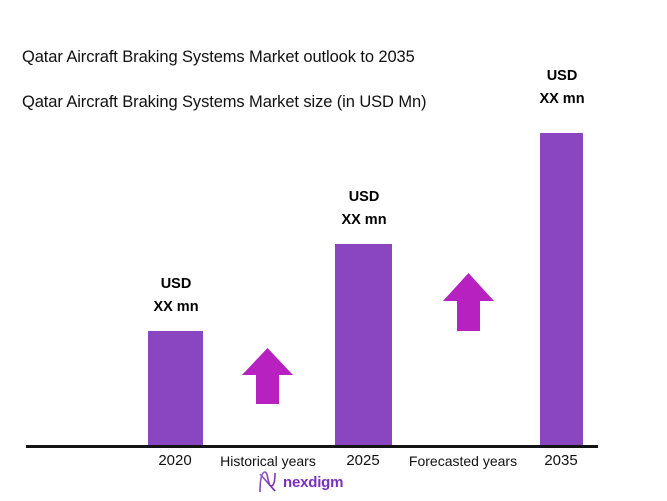 The height and width of the screenshot is (501, 667). Describe the element at coordinates (175, 460) in the screenshot. I see `x-tick-2020: 2020` at that location.